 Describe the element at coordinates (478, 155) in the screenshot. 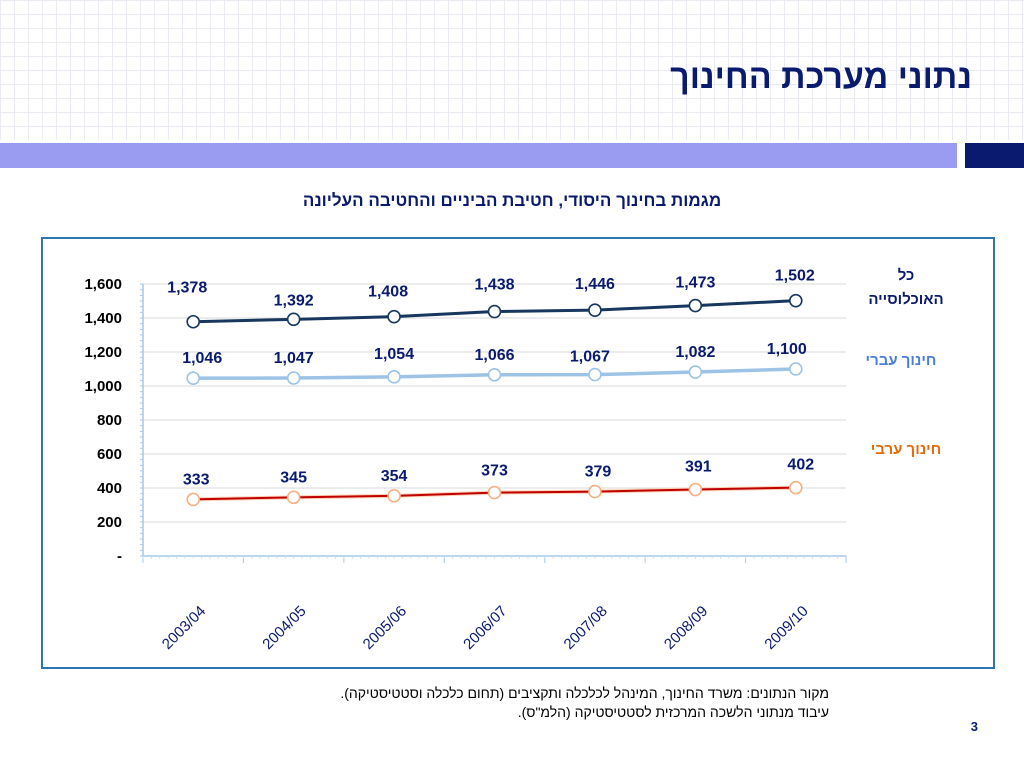

I see `title-bar` at that location.